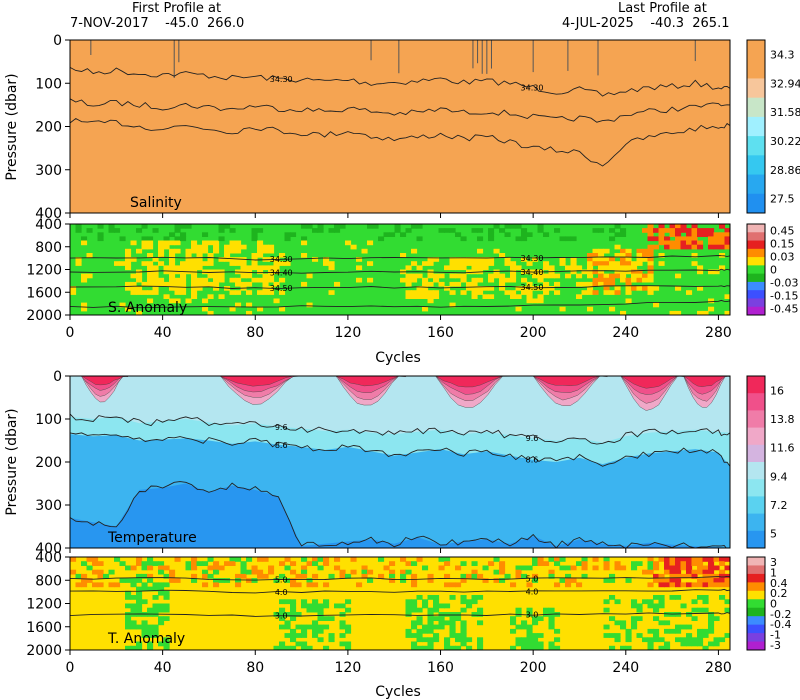 Image resolution: width=800 pixels, height=700 pixels. Describe the element at coordinates (718, 333) in the screenshot. I see `x-tick-label: 280` at that location.